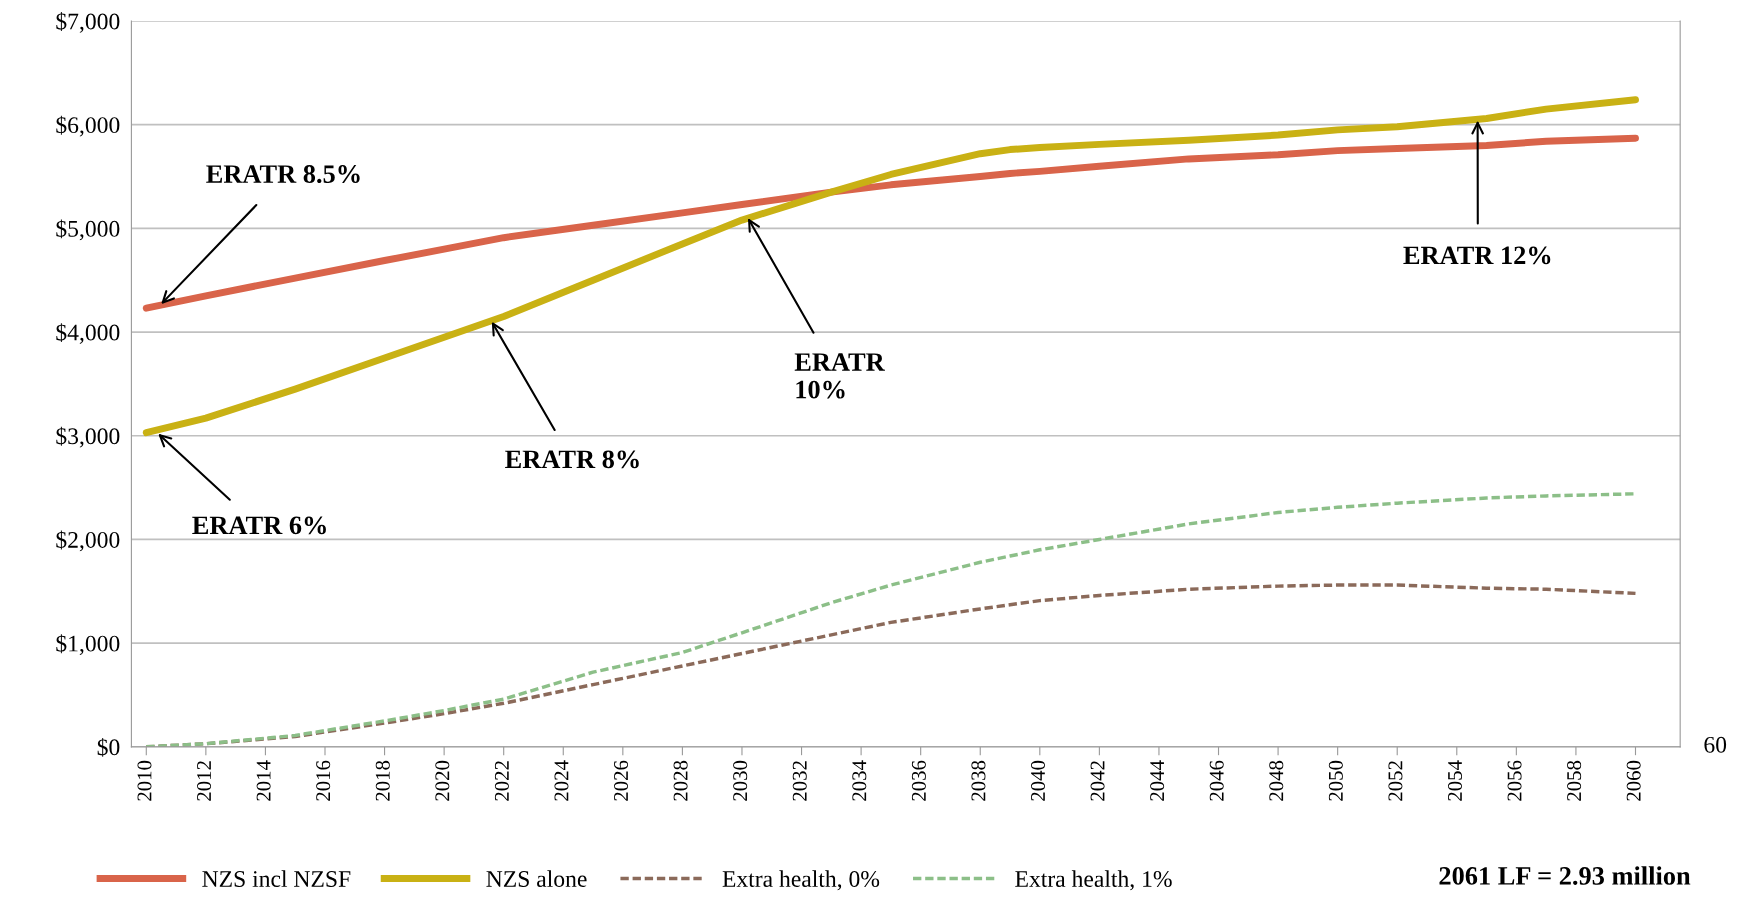  What do you see at coordinates (442, 780) in the screenshot?
I see `x-tick-label: 2020` at bounding box center [442, 780].